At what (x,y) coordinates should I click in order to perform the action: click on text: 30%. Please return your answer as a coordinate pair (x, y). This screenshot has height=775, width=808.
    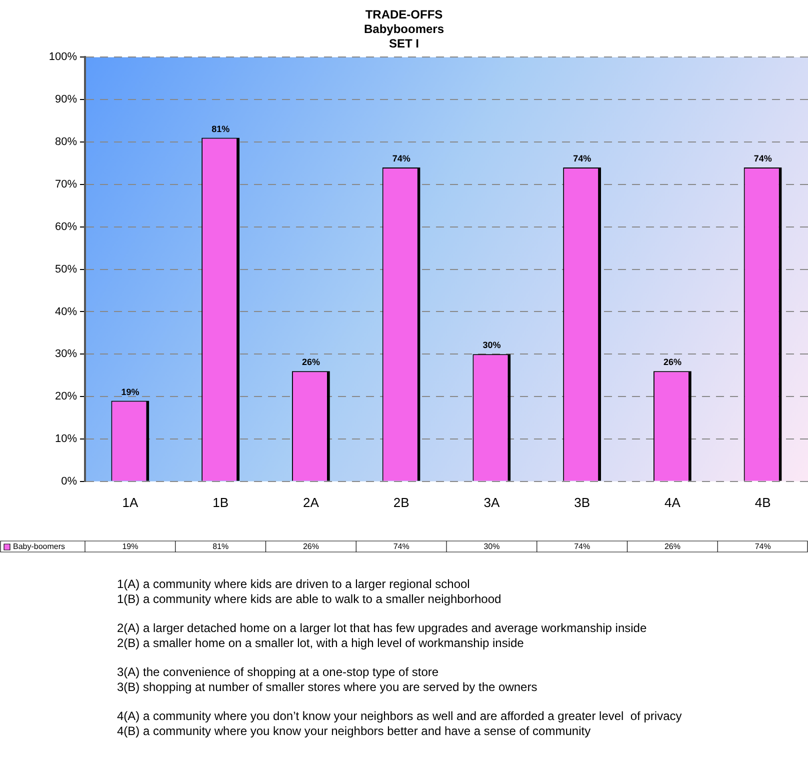
    Looking at the image, I should click on (491, 345).